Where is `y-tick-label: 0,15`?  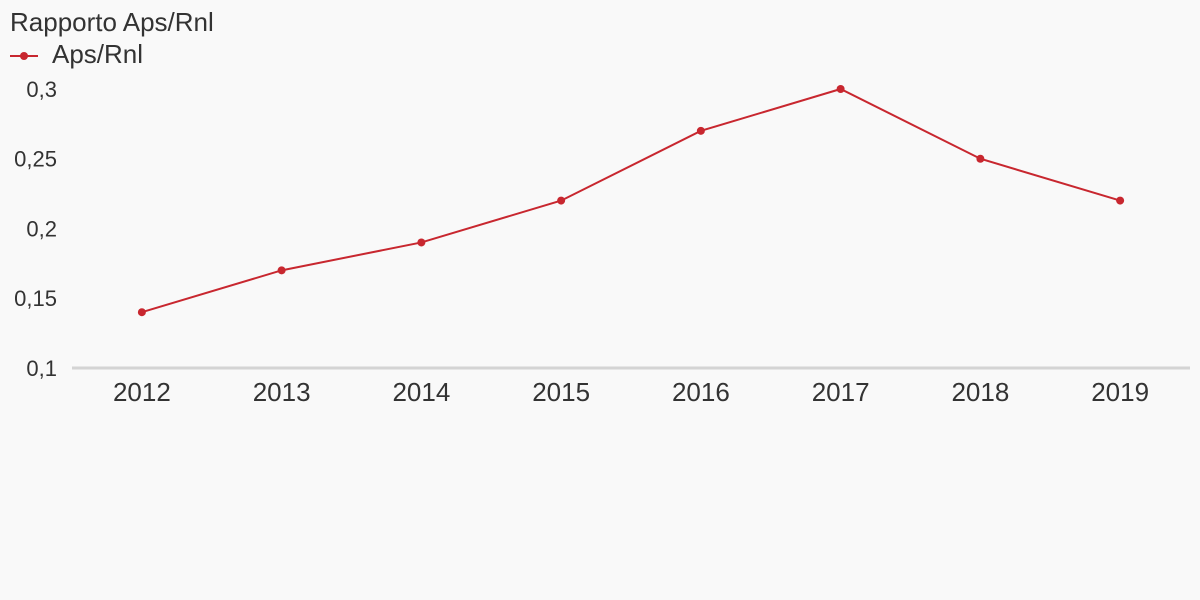 y-tick-label: 0,15 is located at coordinates (35, 298).